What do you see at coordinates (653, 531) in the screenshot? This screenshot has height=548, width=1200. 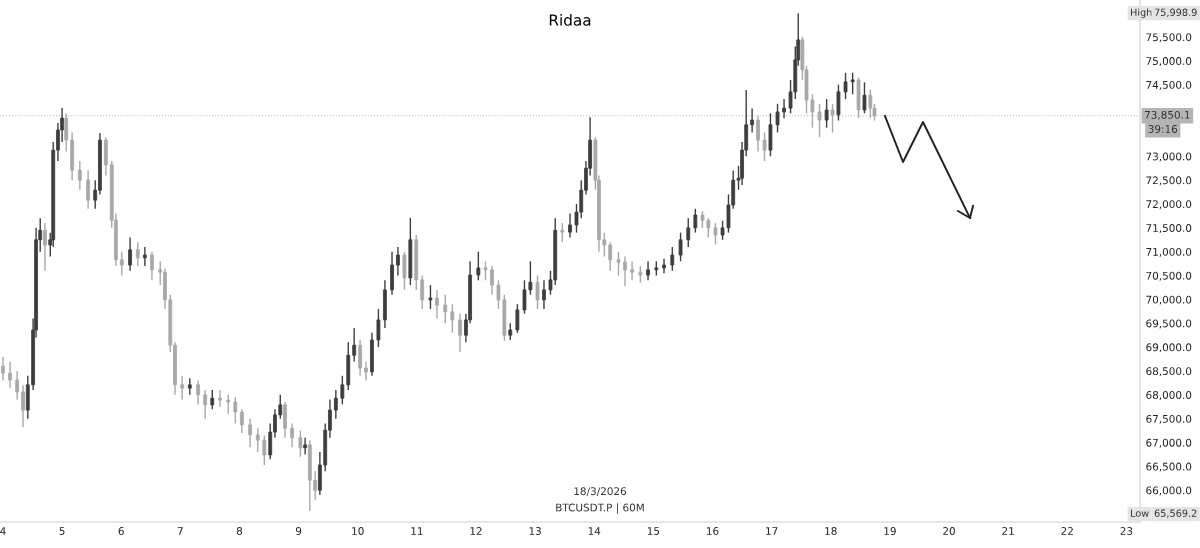 I see `x-tick-label: 15` at bounding box center [653, 531].